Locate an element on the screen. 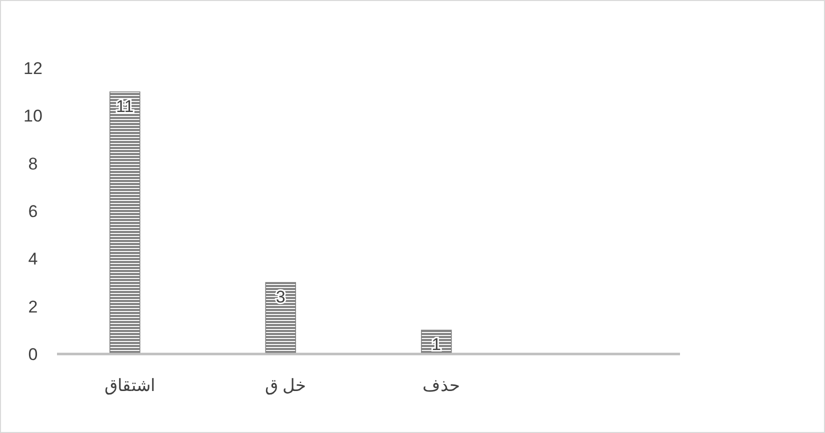  x-tick-label: حذف is located at coordinates (441, 385).